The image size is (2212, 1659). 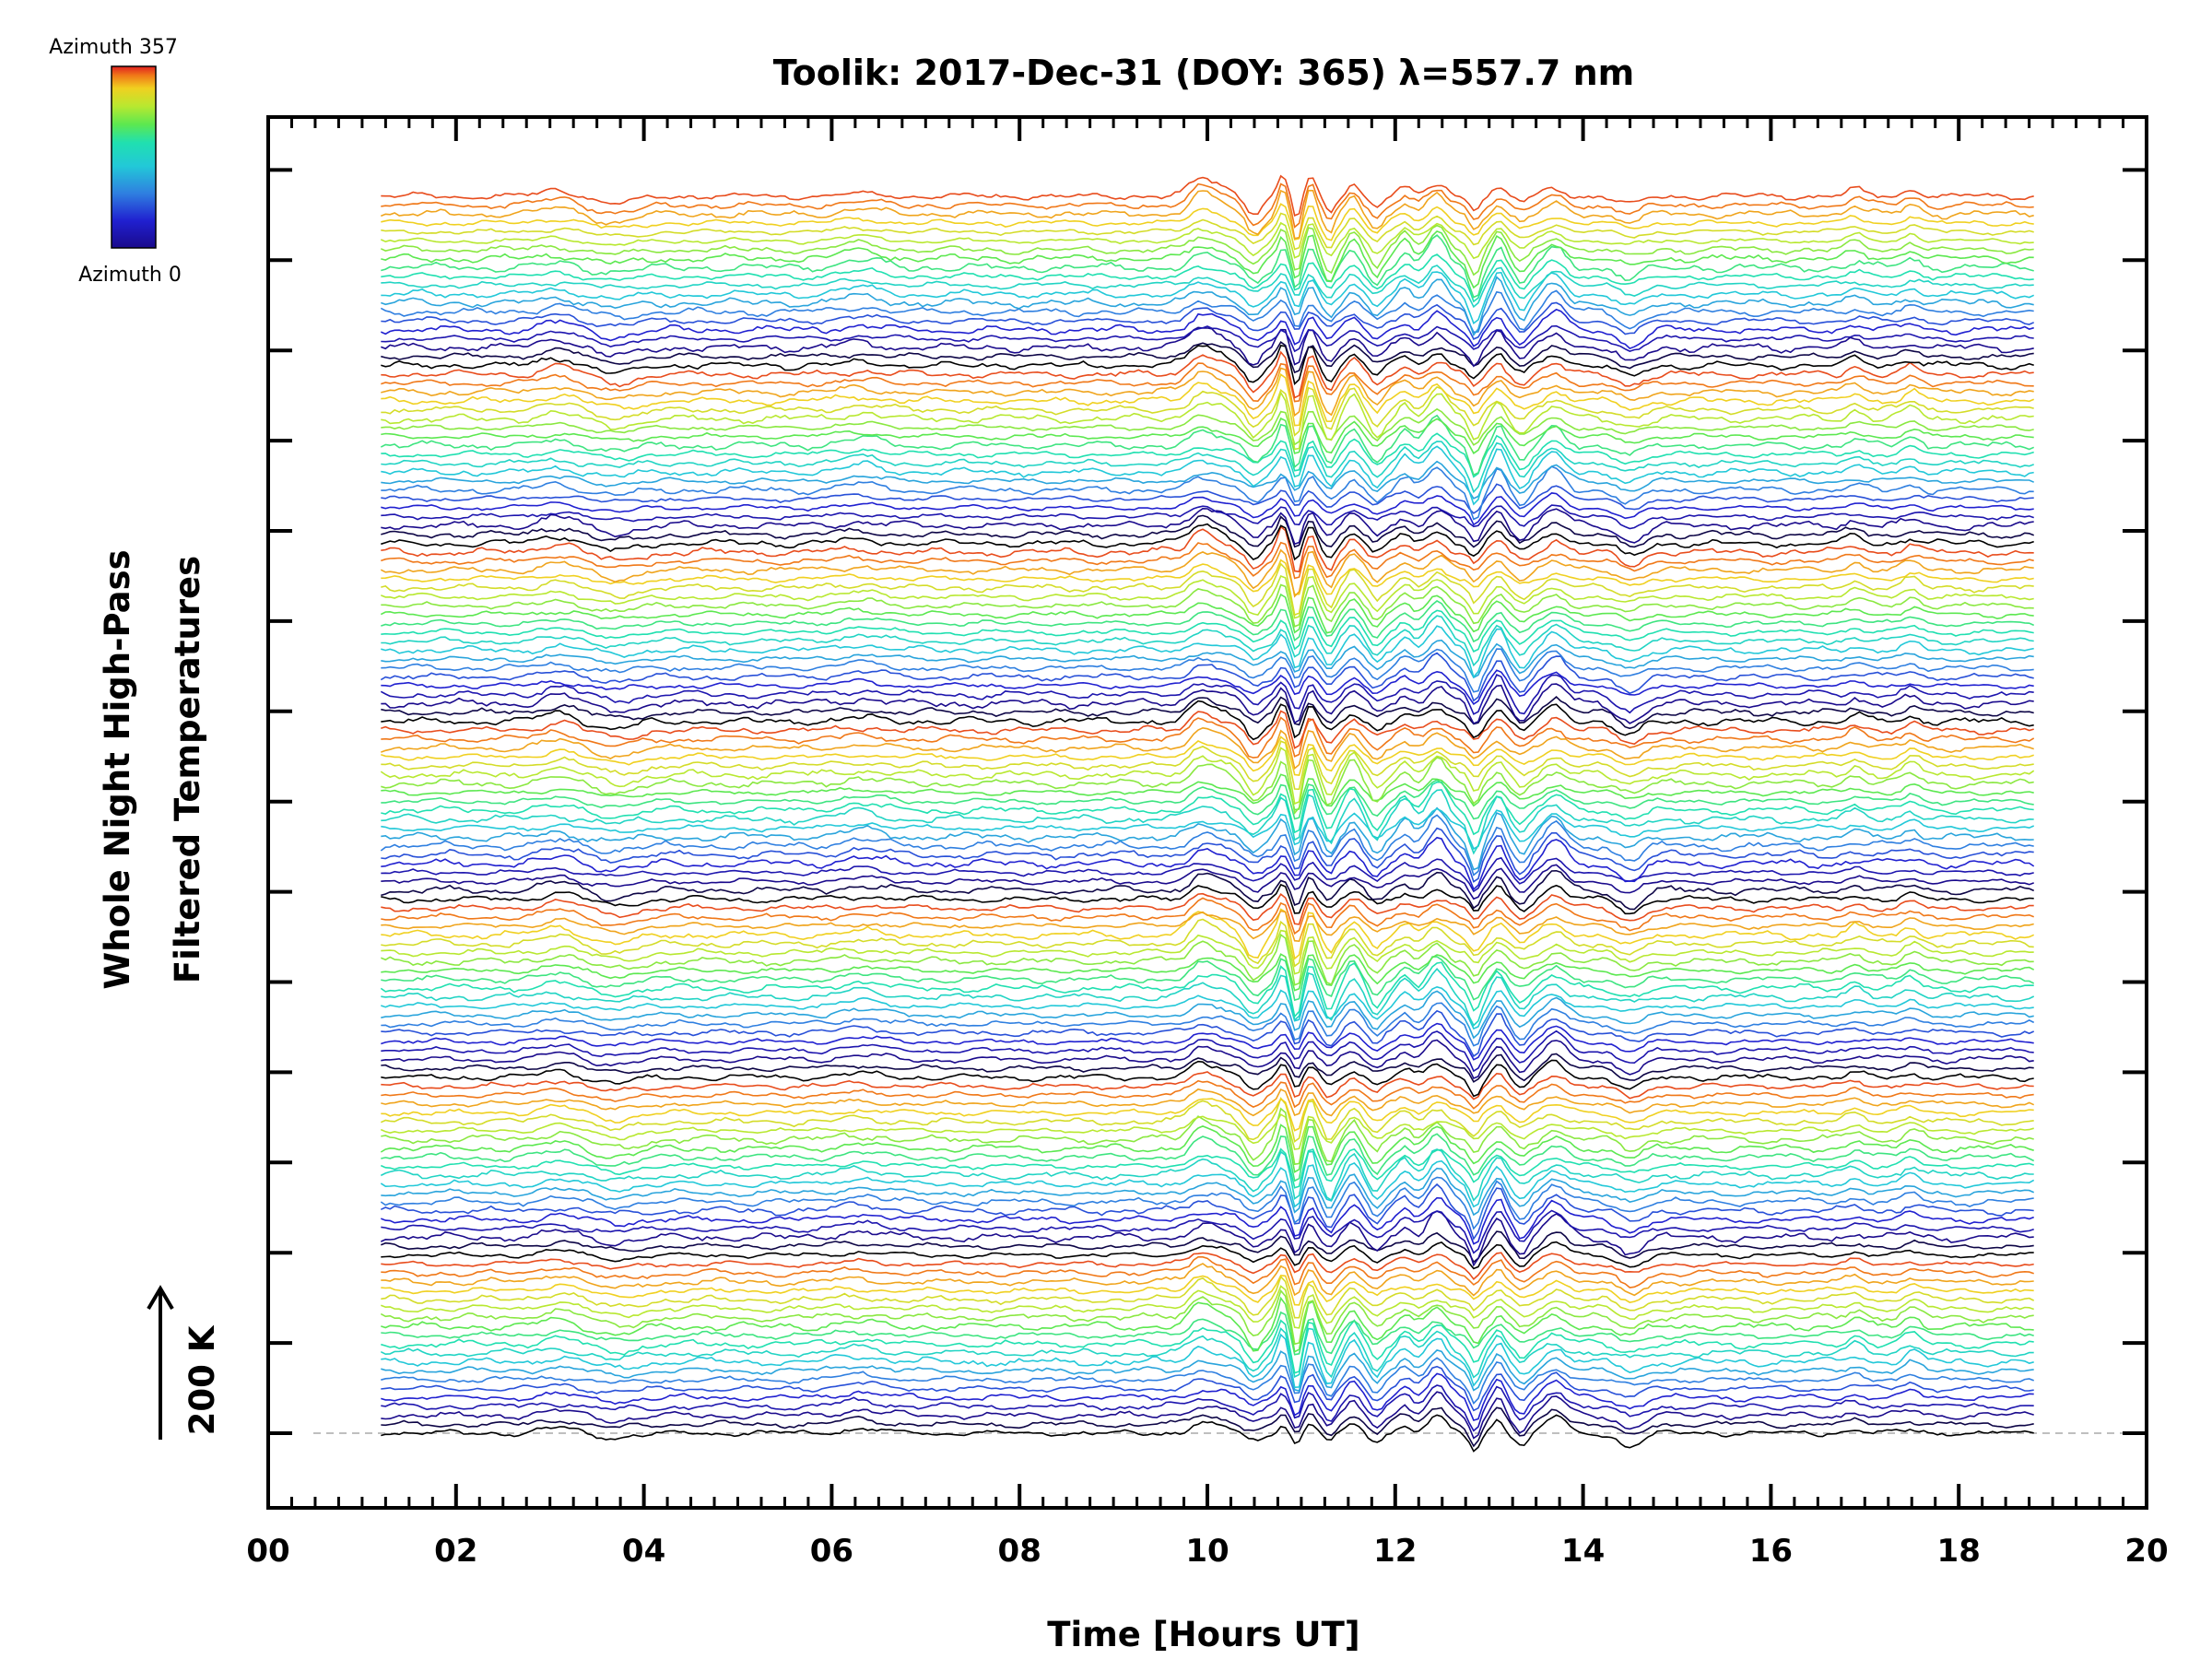 I want to click on colorbar-top-label: Azimuth 357, so click(x=113, y=47).